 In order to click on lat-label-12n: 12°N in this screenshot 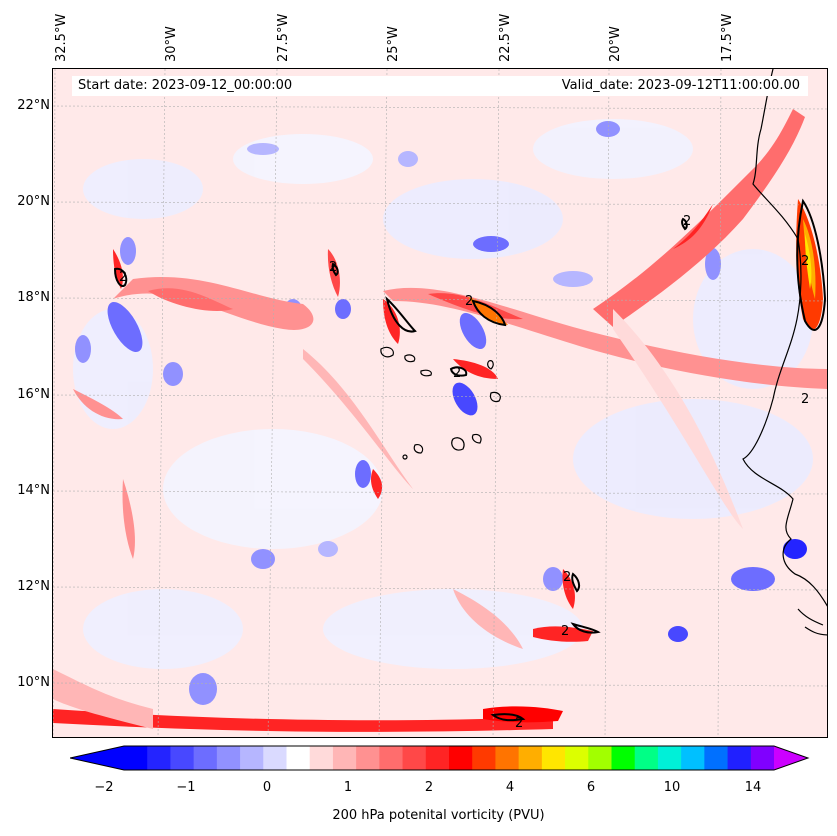, I will do `click(33, 586)`.